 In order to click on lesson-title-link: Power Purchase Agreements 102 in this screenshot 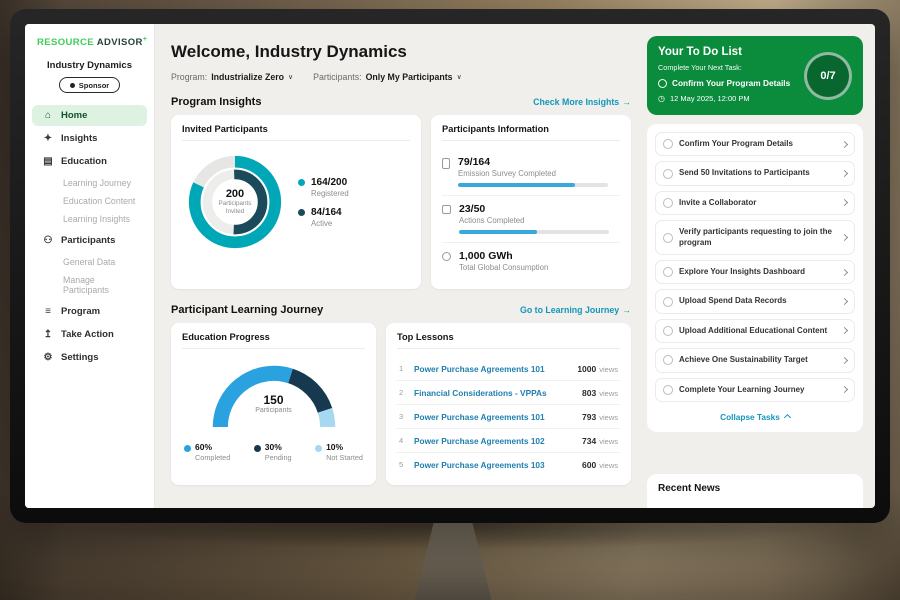, I will do `click(479, 440)`.